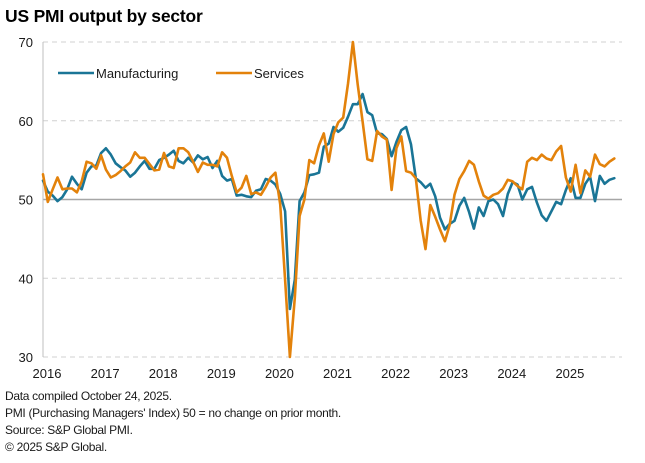  What do you see at coordinates (47, 373) in the screenshot?
I see `x-tick-label: 2016` at bounding box center [47, 373].